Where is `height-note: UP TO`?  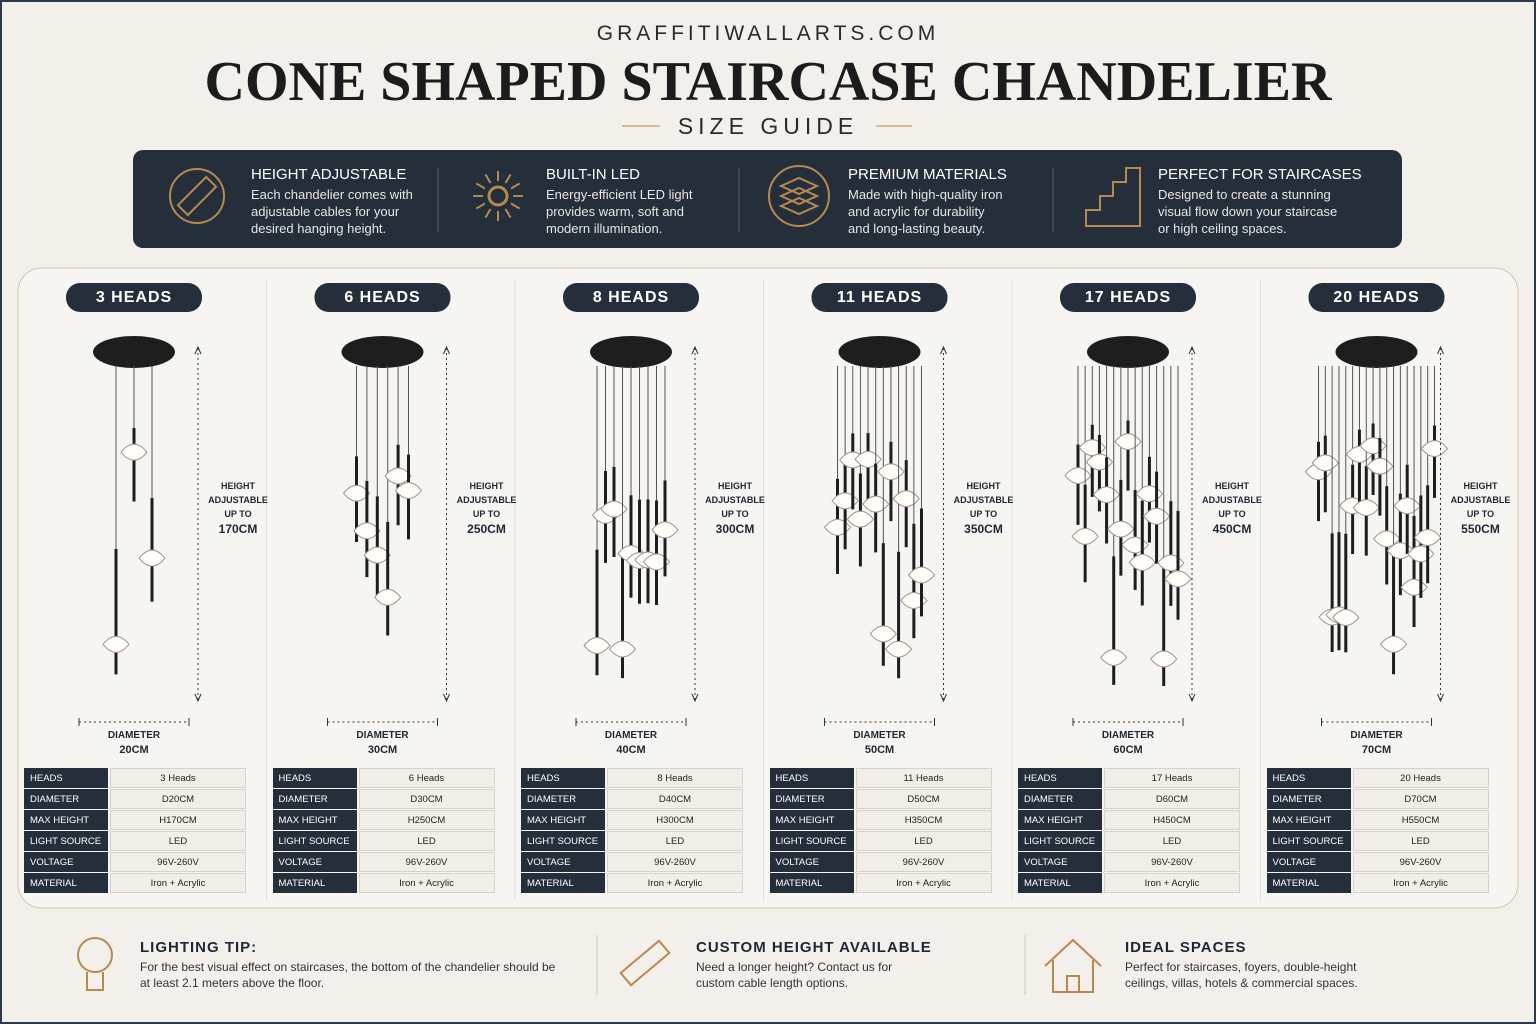 height-note: UP TO is located at coordinates (1232, 514).